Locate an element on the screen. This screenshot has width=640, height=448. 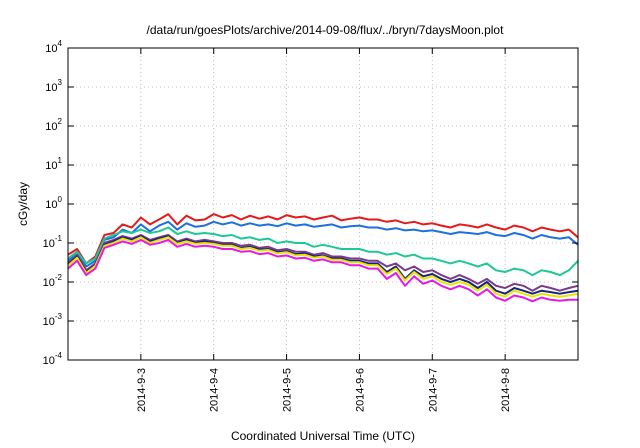
y-tick-label: 10⁻³ is located at coordinates (53, 320).